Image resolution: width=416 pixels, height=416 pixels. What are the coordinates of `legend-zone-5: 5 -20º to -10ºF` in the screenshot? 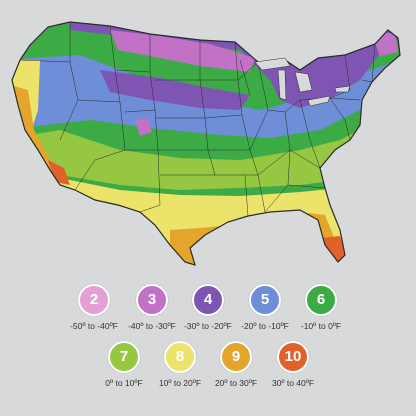 It's located at (265, 307).